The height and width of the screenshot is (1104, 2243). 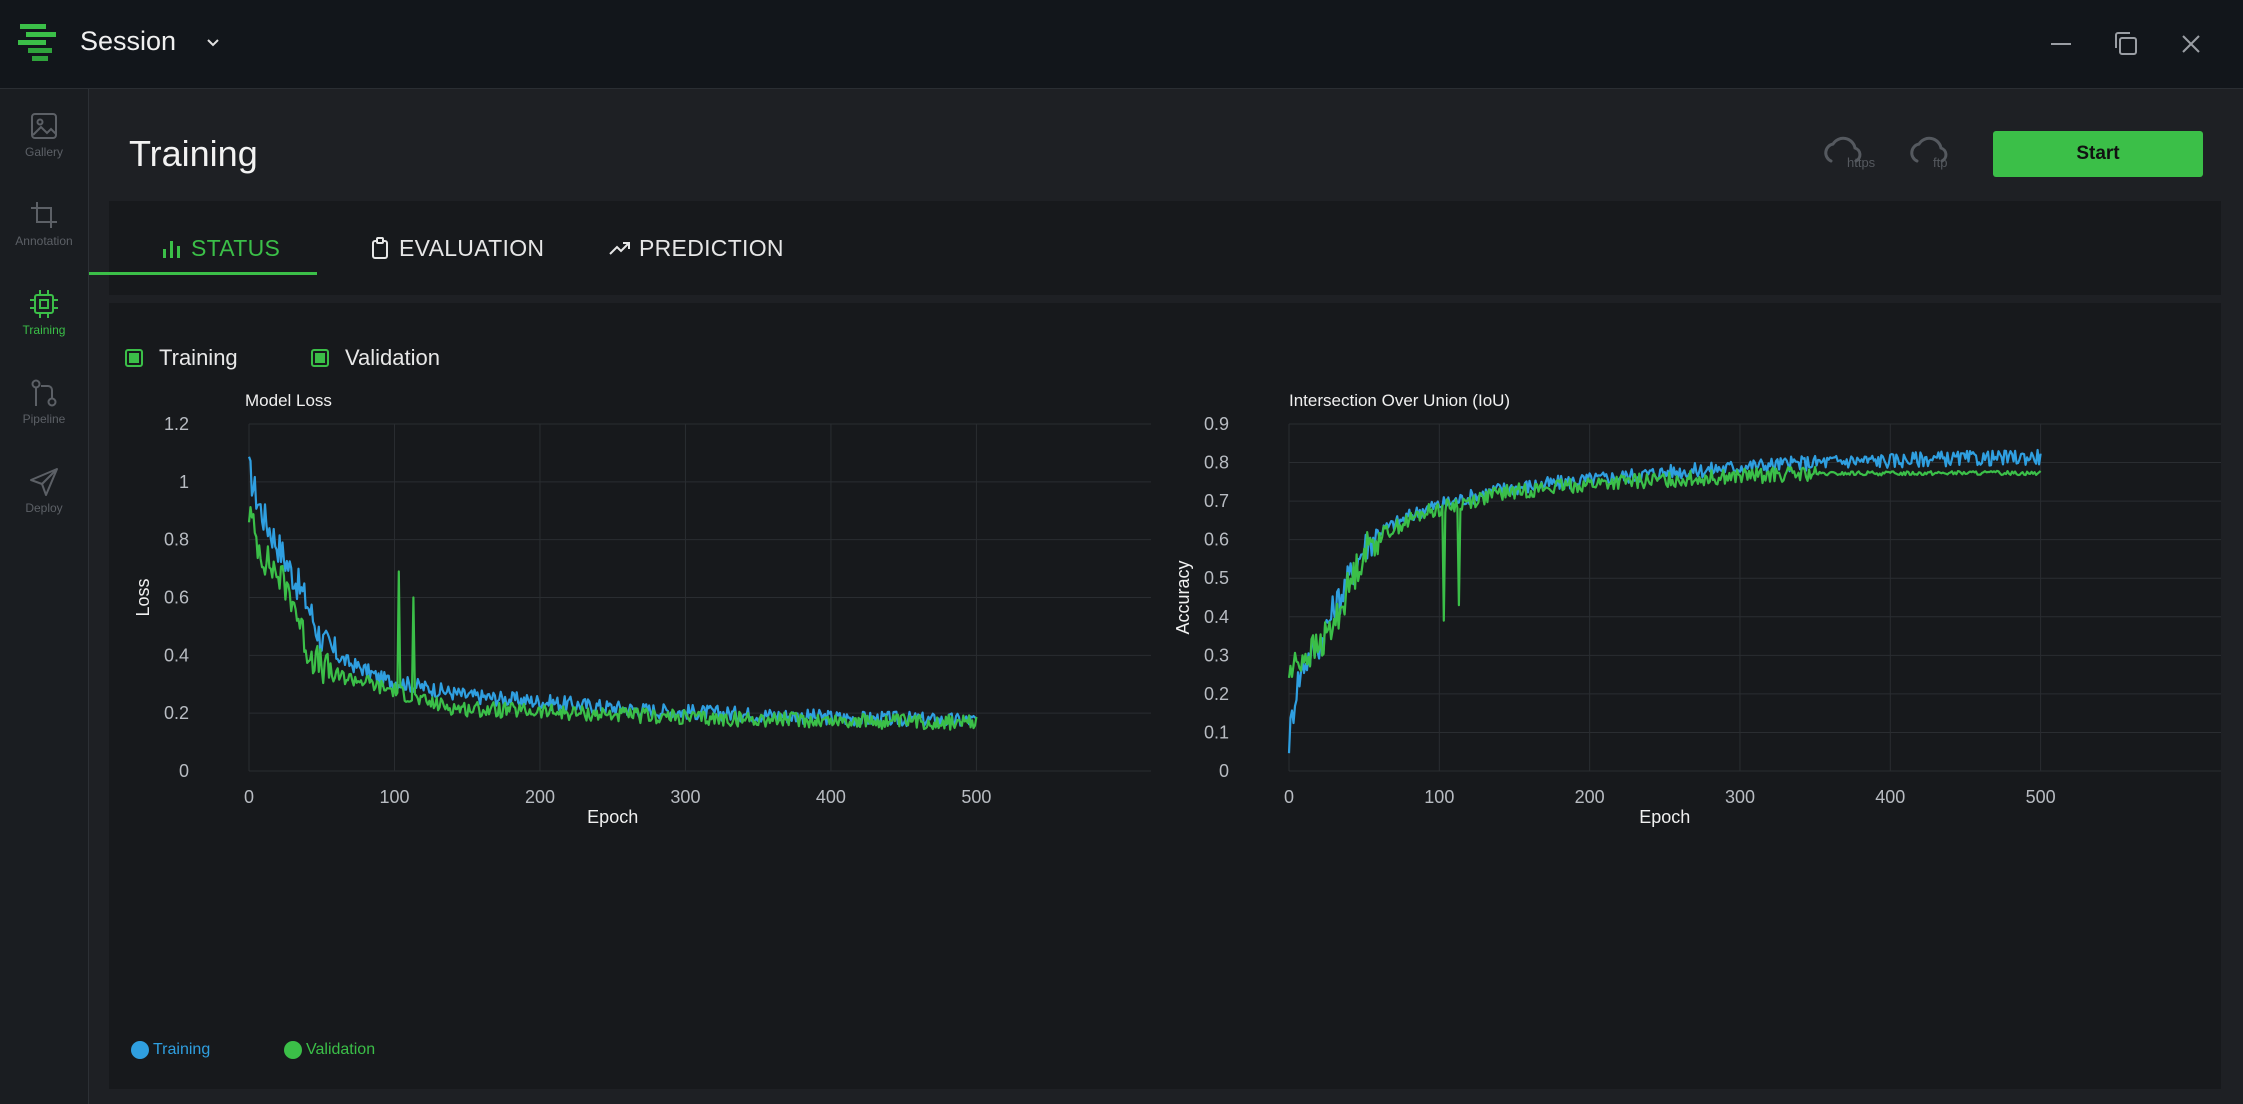 I want to click on sidebar-item-annotation: Annotation, so click(x=44, y=226).